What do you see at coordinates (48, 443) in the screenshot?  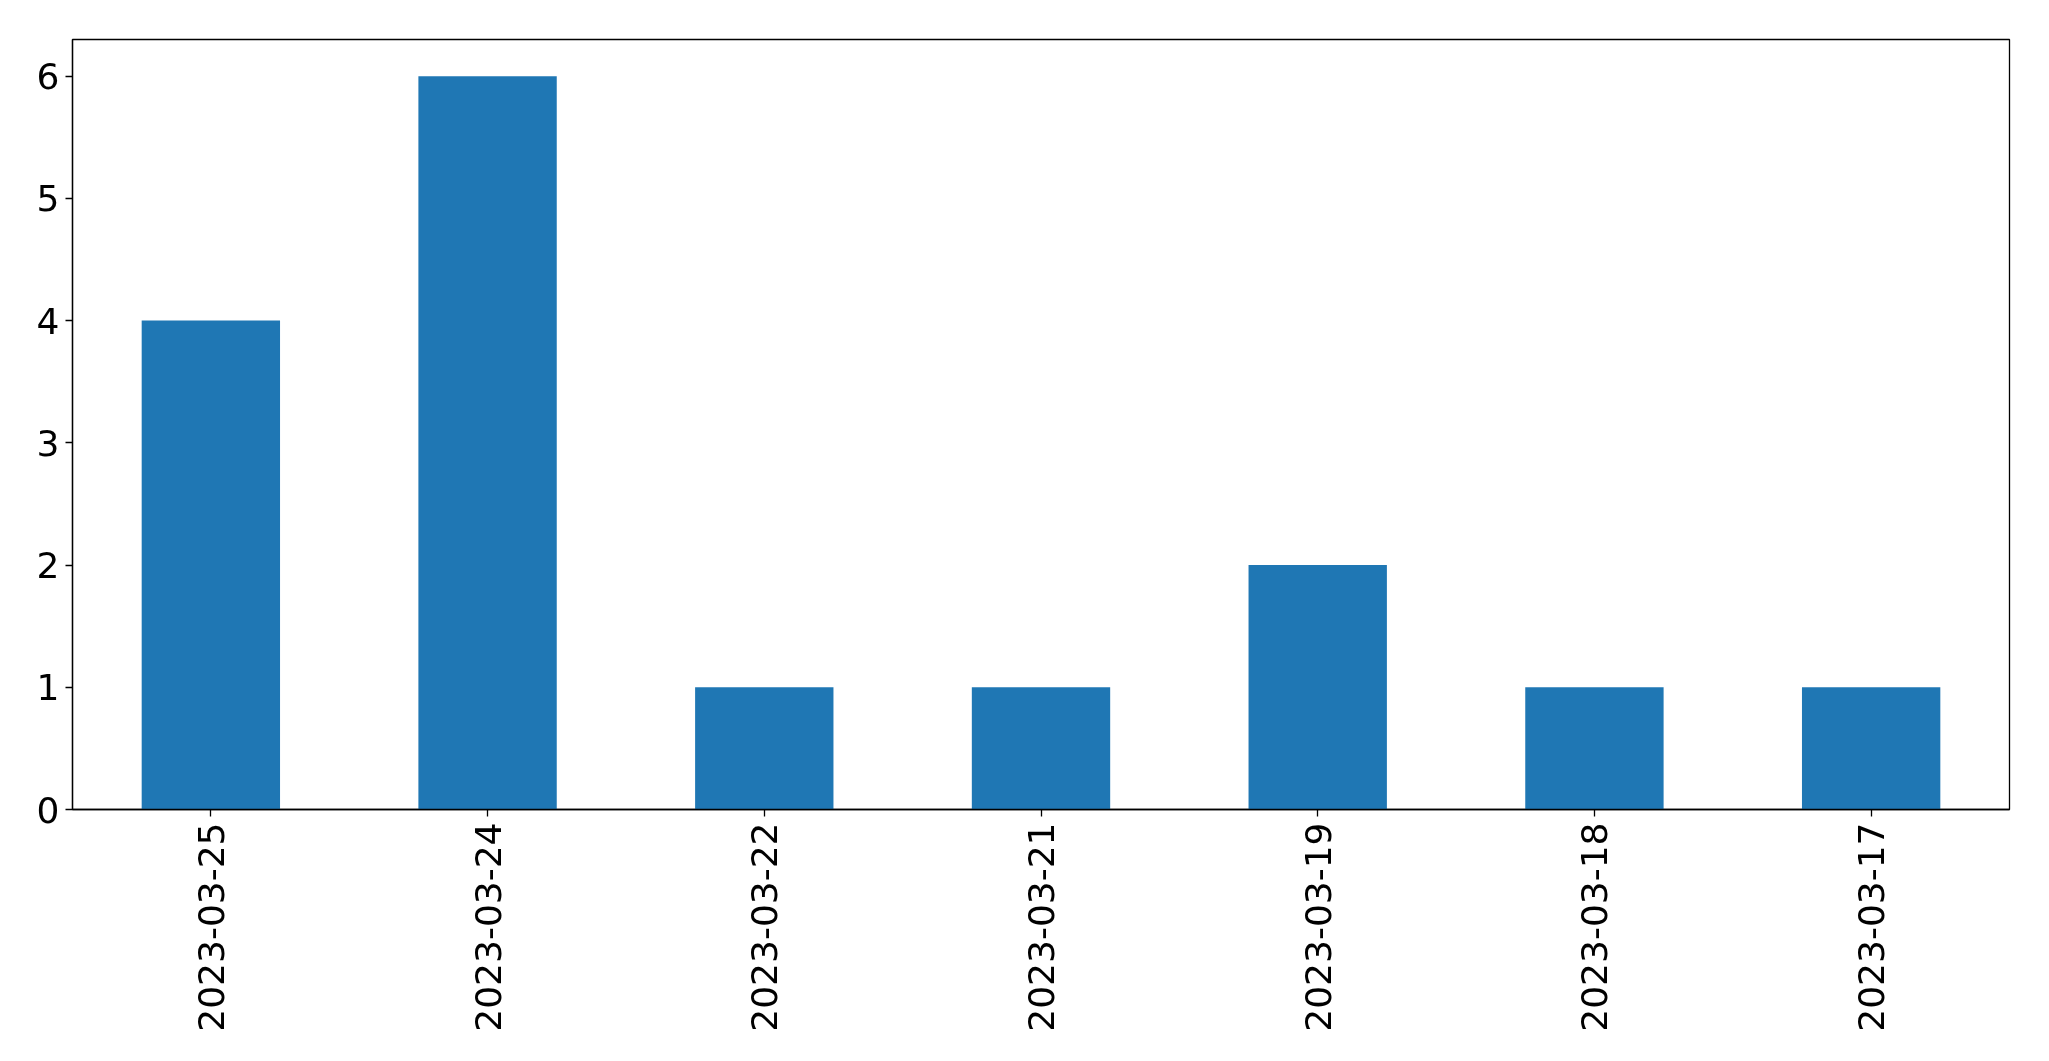 I see `y-tick-label: 3` at bounding box center [48, 443].